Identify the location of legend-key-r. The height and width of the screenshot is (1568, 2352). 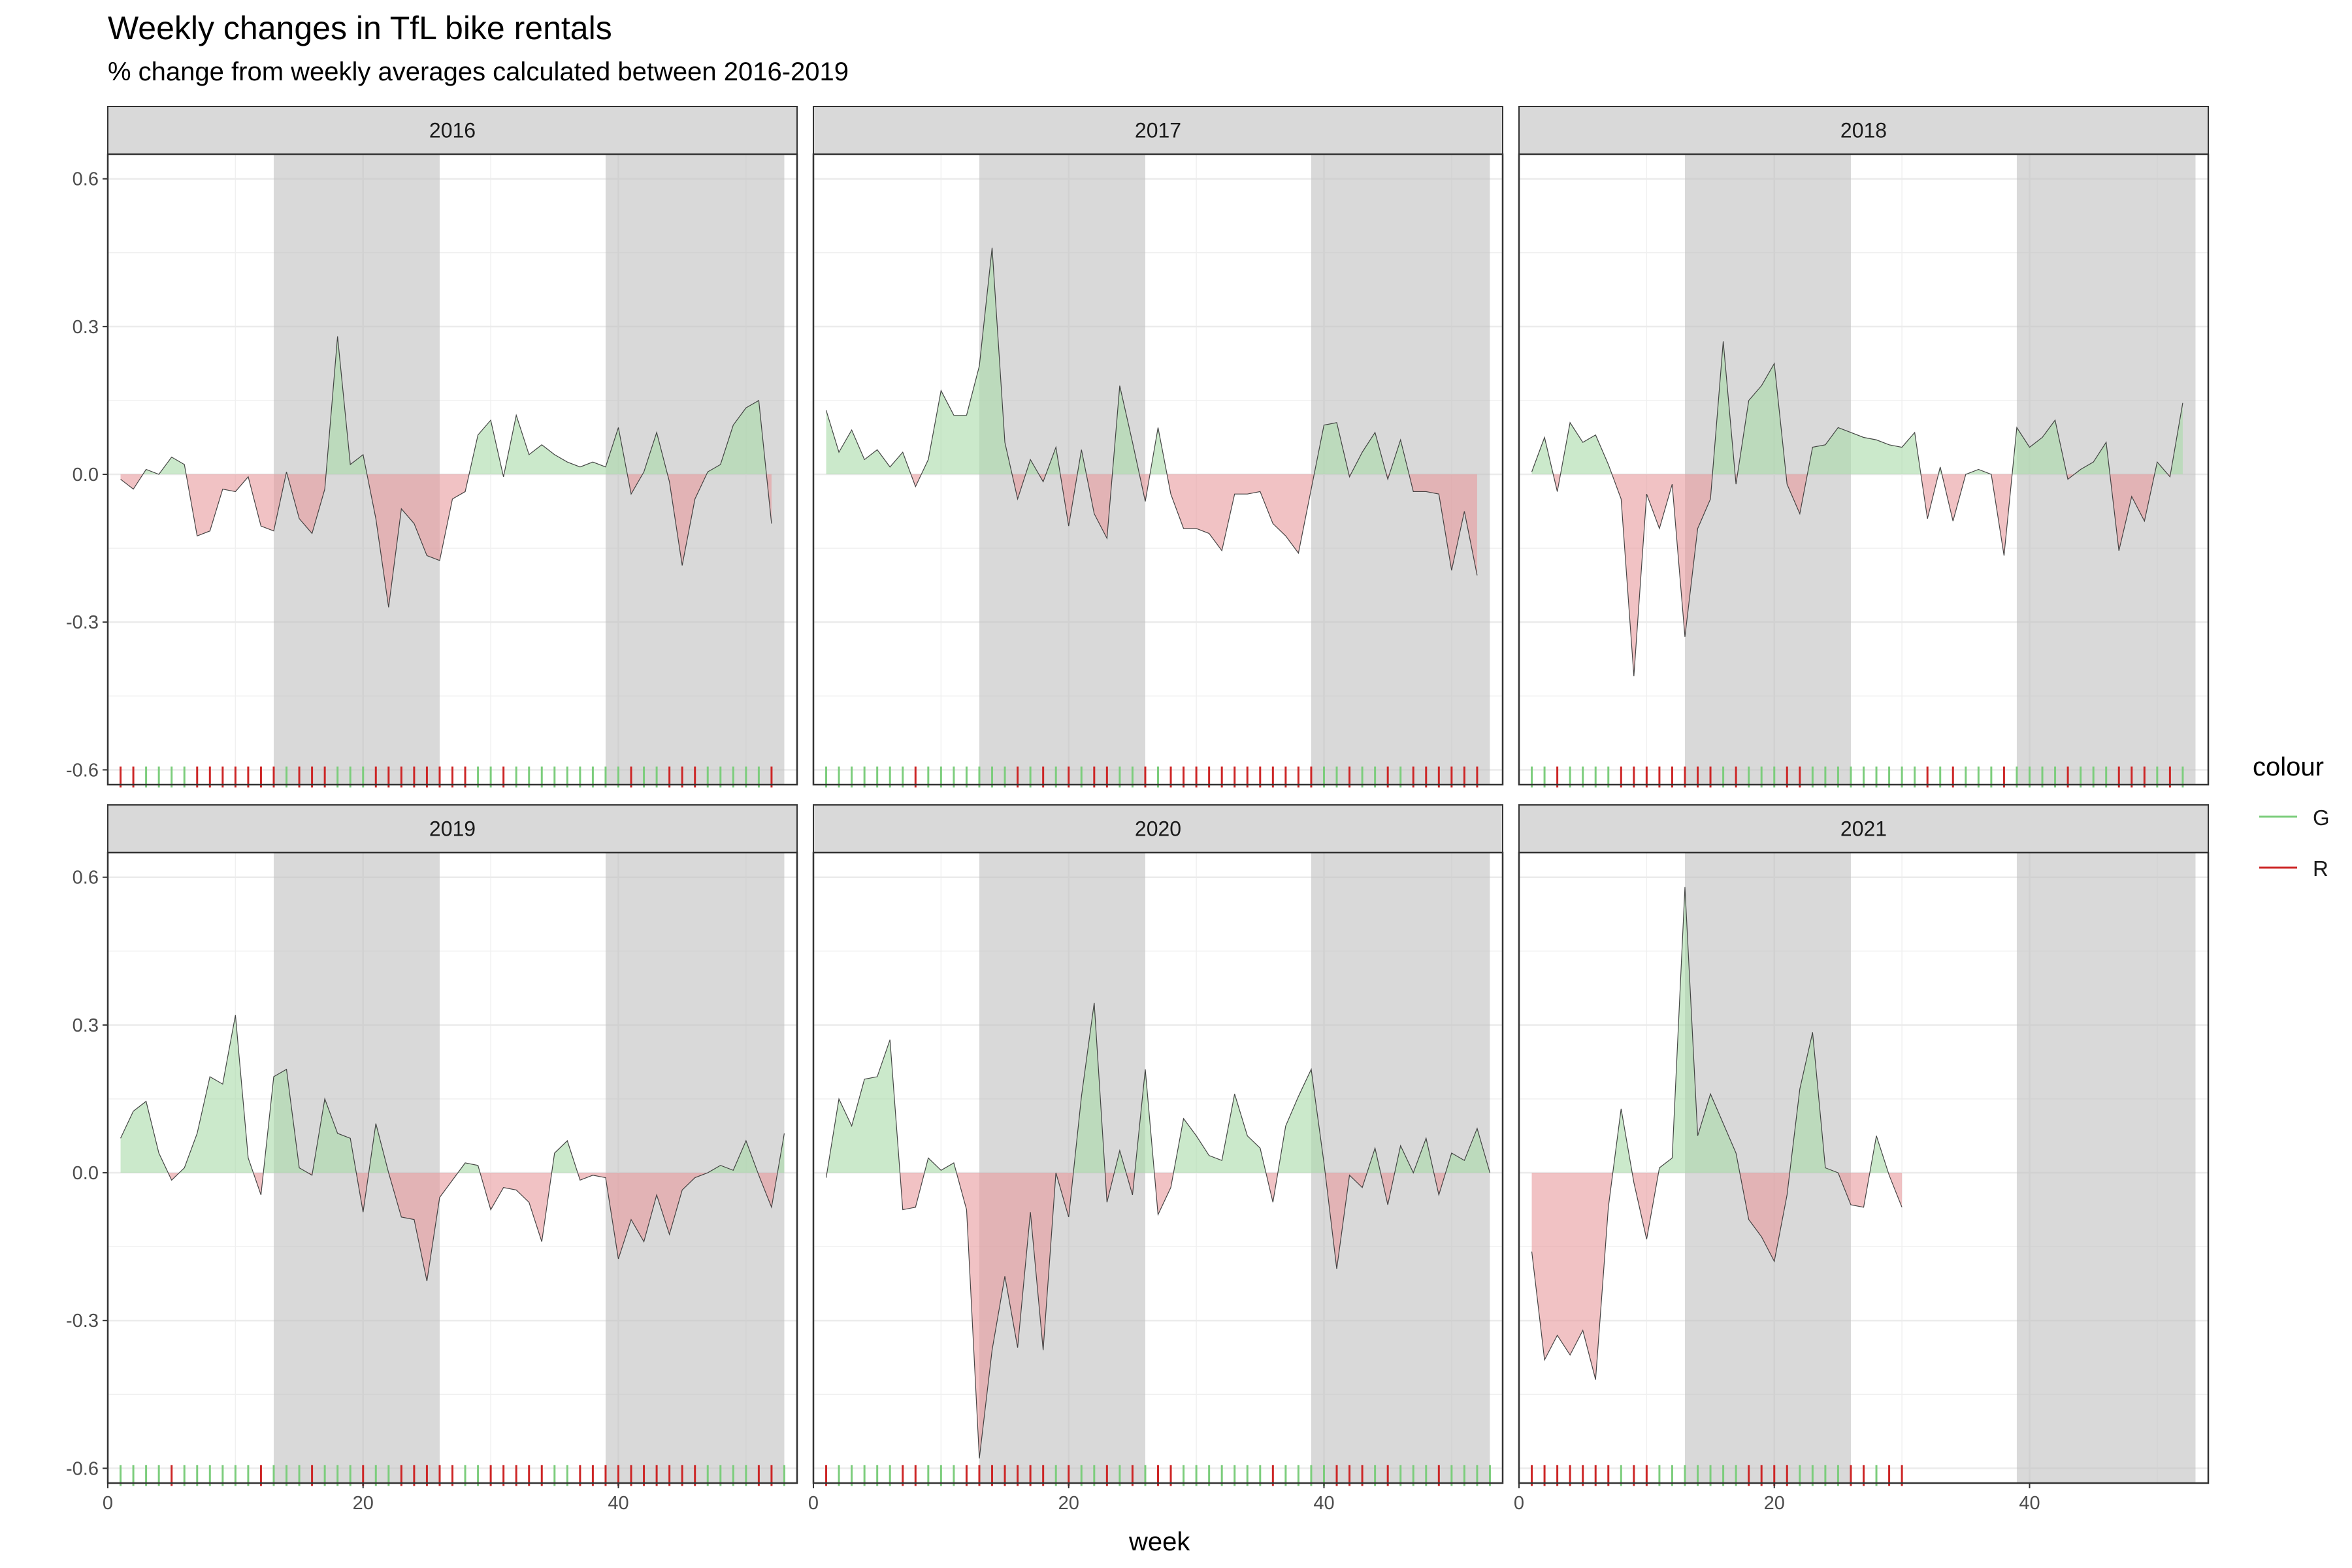
(2278, 867).